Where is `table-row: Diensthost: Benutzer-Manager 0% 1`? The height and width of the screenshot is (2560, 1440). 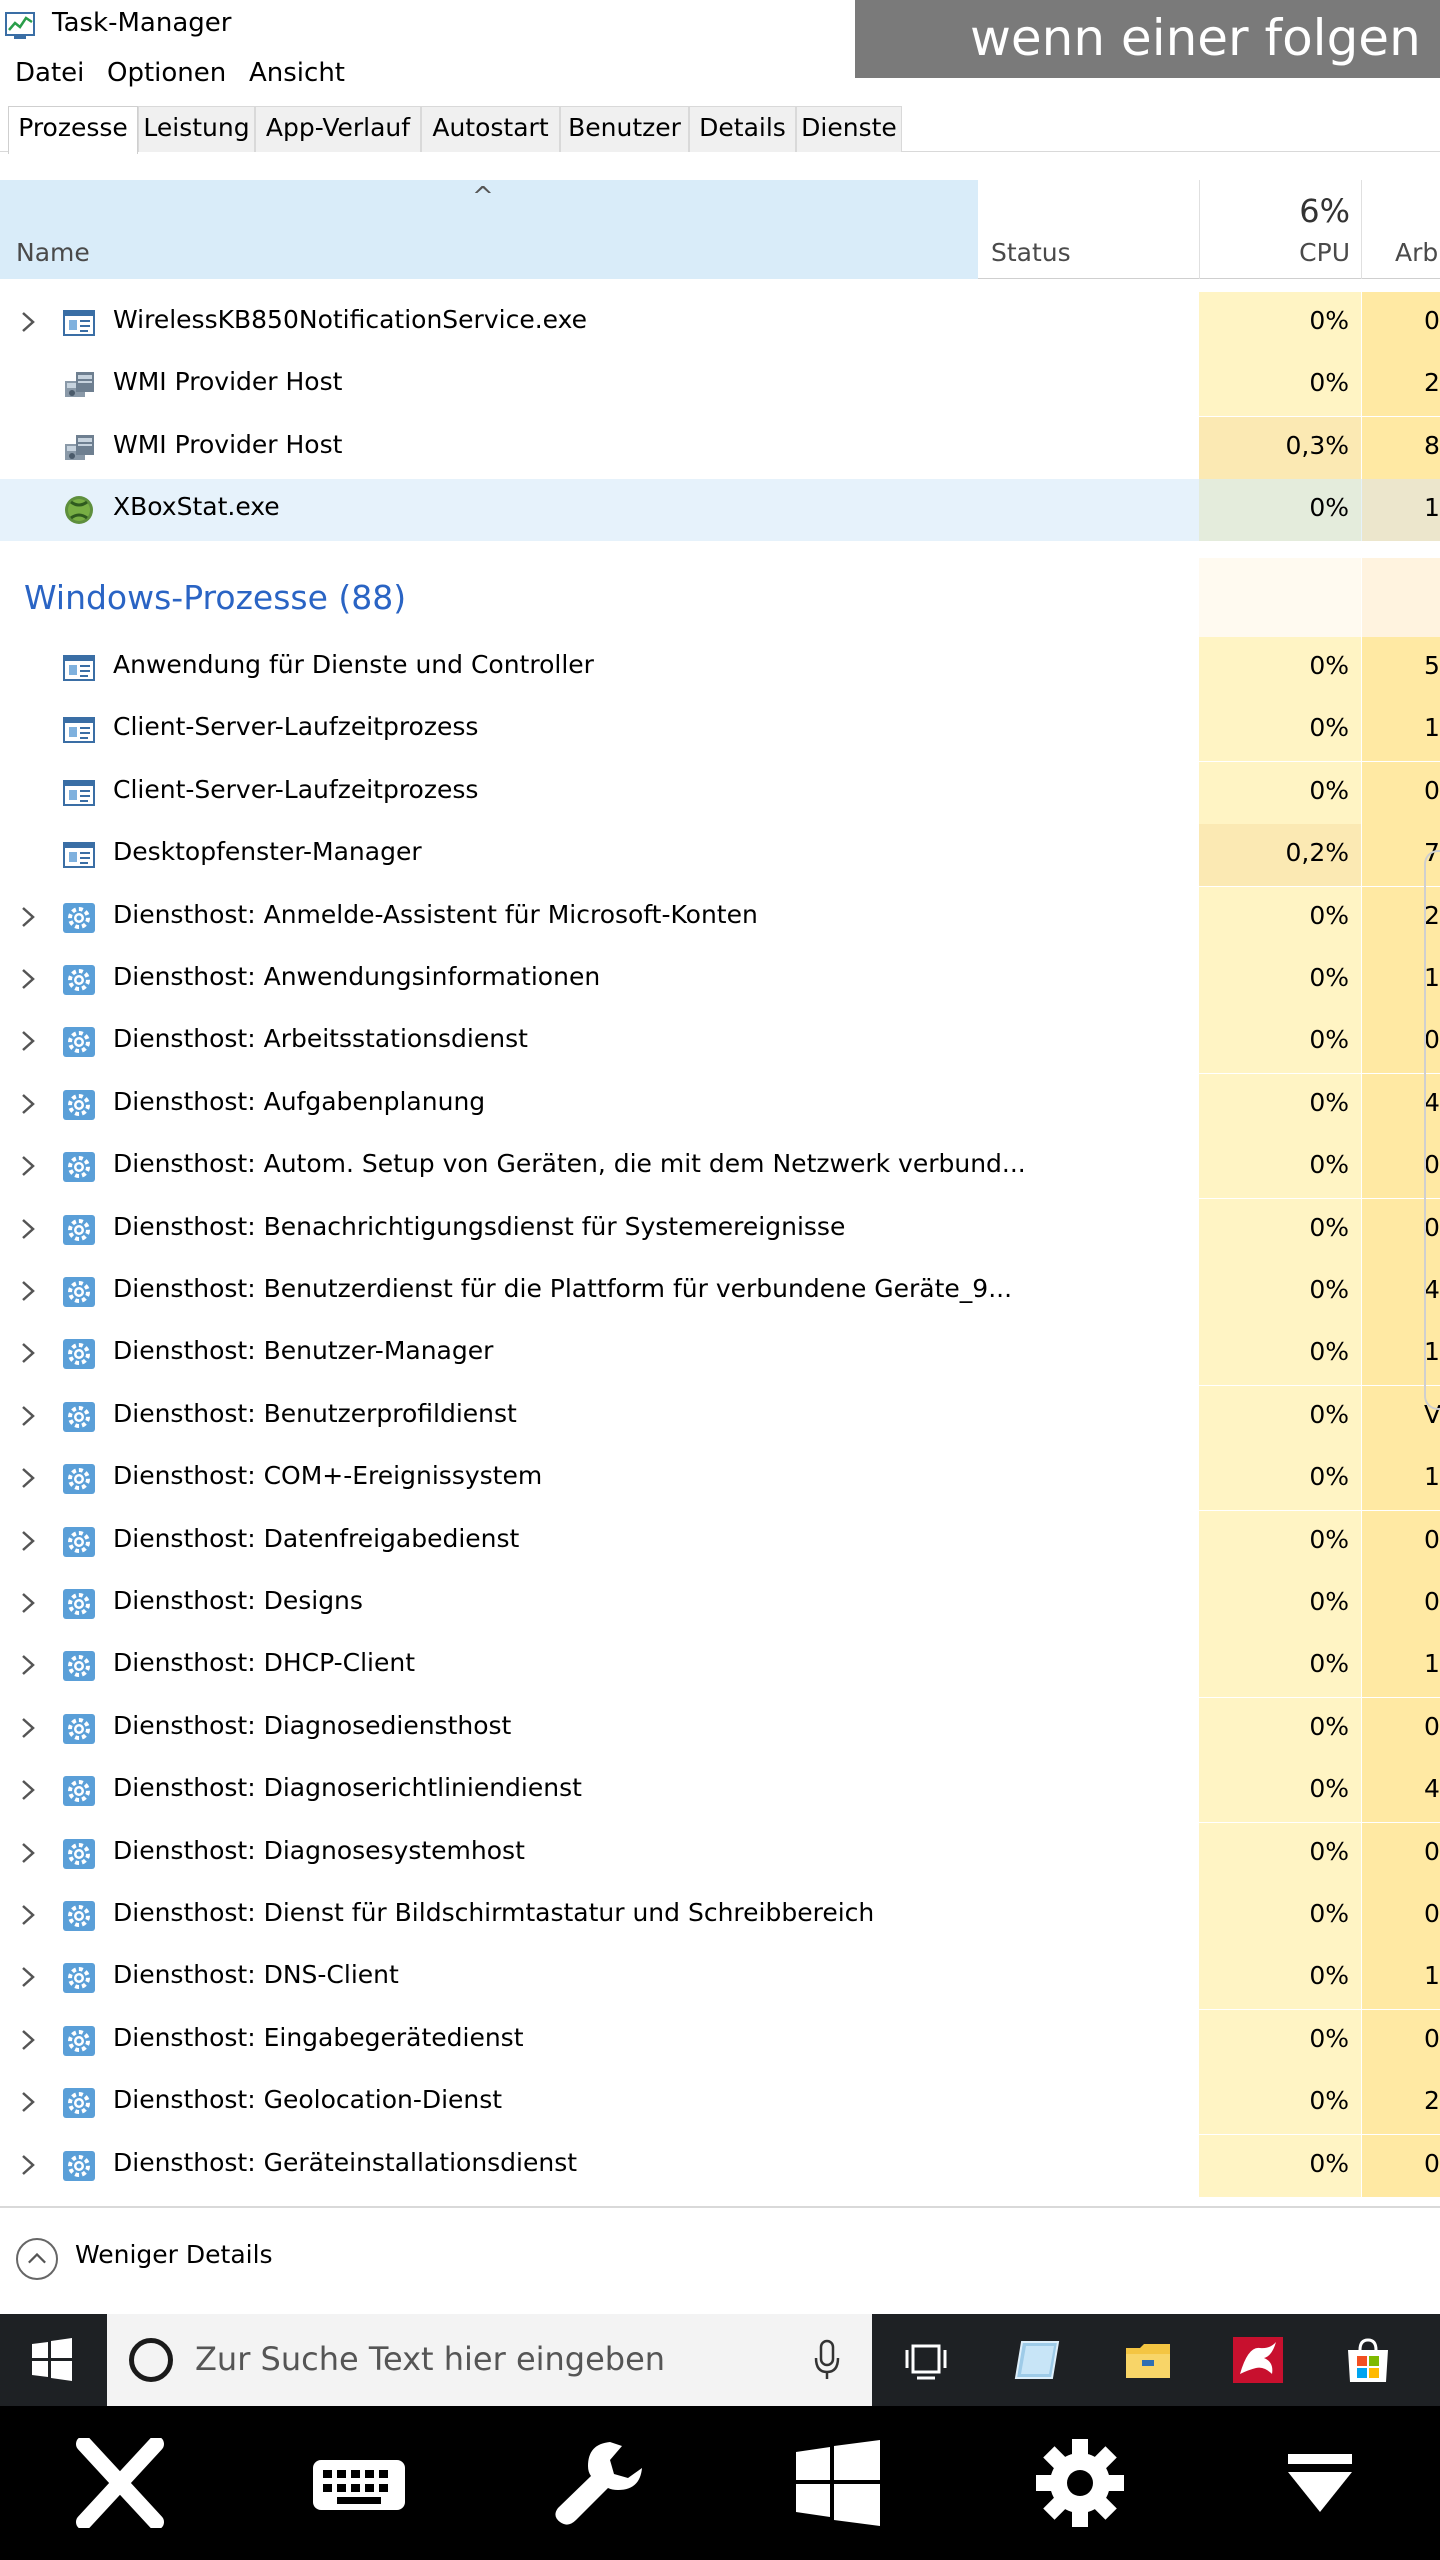 table-row: Diensthost: Benutzer-Manager 0% 1 is located at coordinates (720, 1354).